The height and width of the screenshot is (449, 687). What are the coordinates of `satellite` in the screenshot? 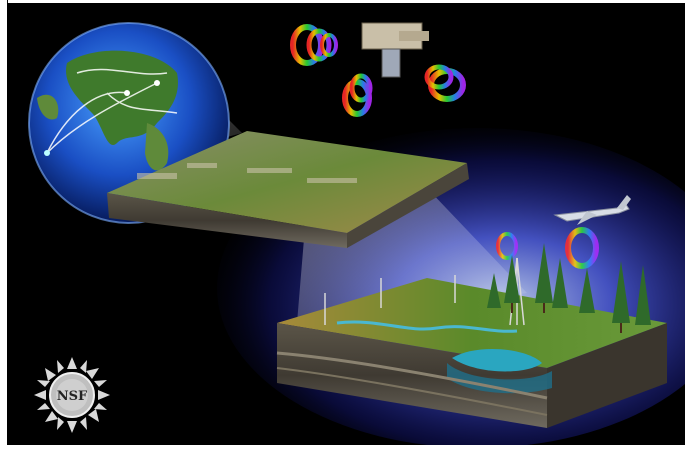 It's located at (395, 50).